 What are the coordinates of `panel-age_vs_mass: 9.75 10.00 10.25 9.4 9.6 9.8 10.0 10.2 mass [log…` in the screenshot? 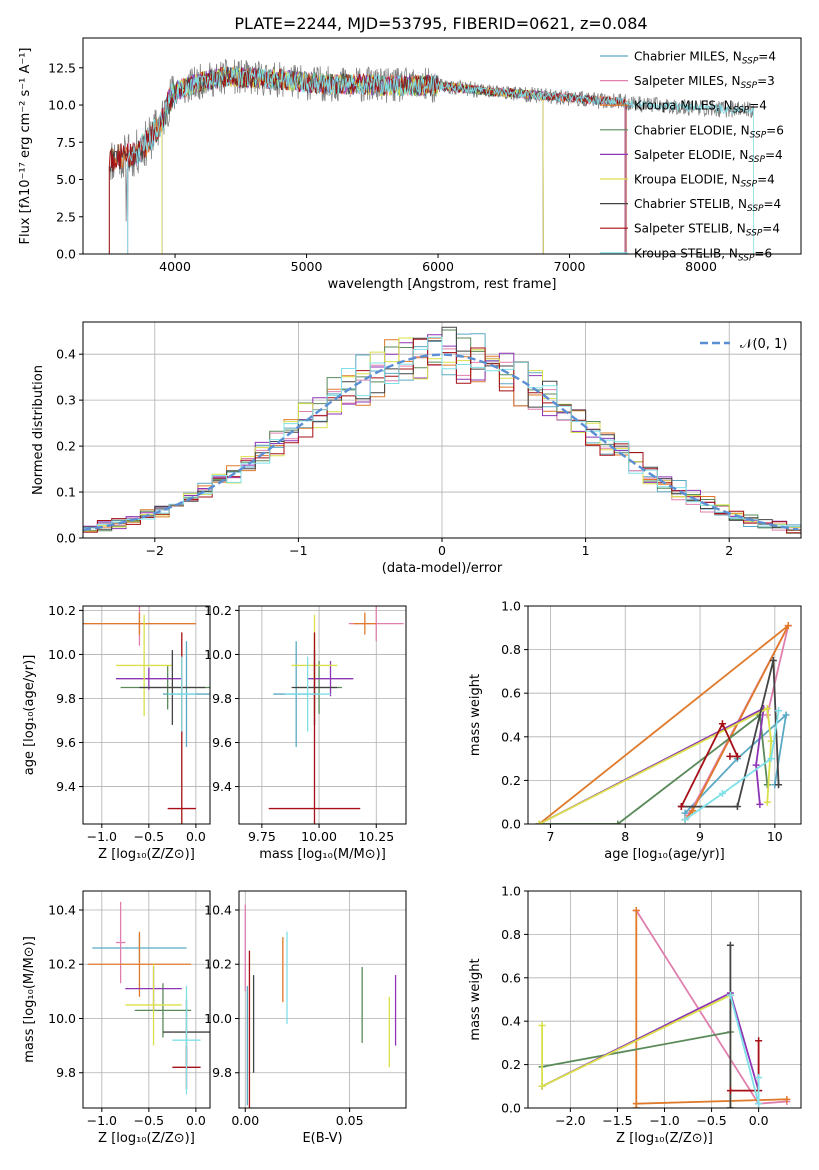 It's located at (305, 732).